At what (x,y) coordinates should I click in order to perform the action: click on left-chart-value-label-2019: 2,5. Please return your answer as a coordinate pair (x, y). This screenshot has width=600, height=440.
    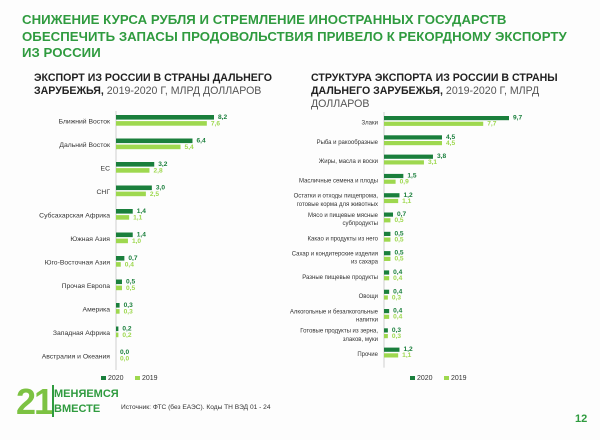
    Looking at the image, I should click on (154, 194).